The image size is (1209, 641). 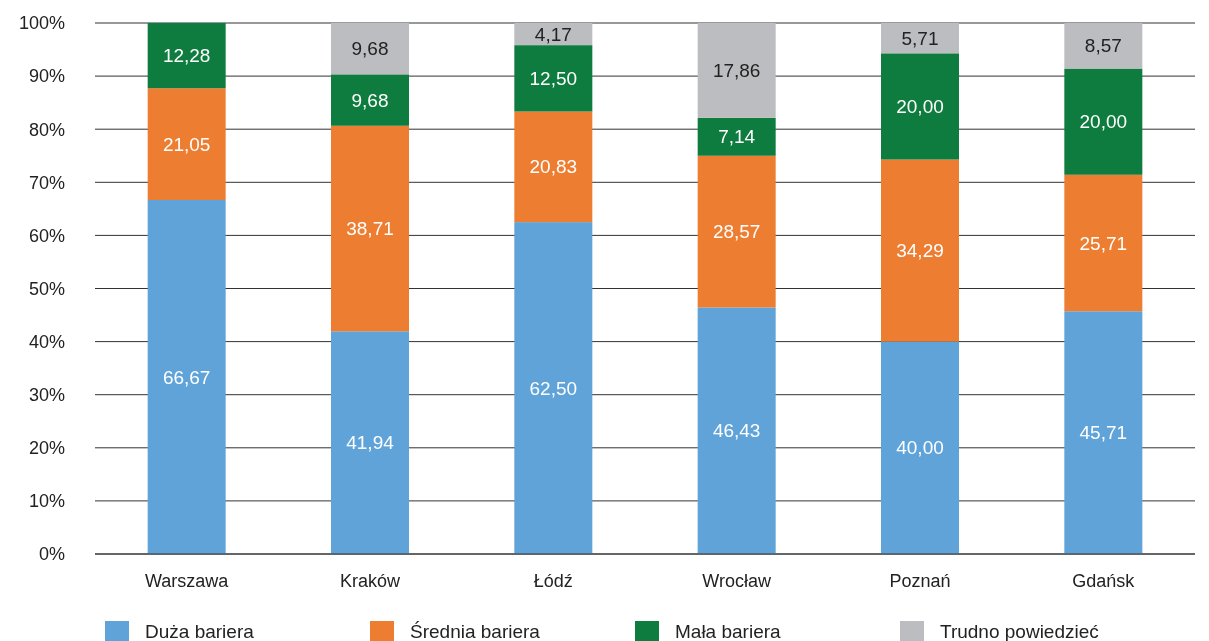 What do you see at coordinates (46, 129) in the screenshot?
I see `y-tick-label: 80%` at bounding box center [46, 129].